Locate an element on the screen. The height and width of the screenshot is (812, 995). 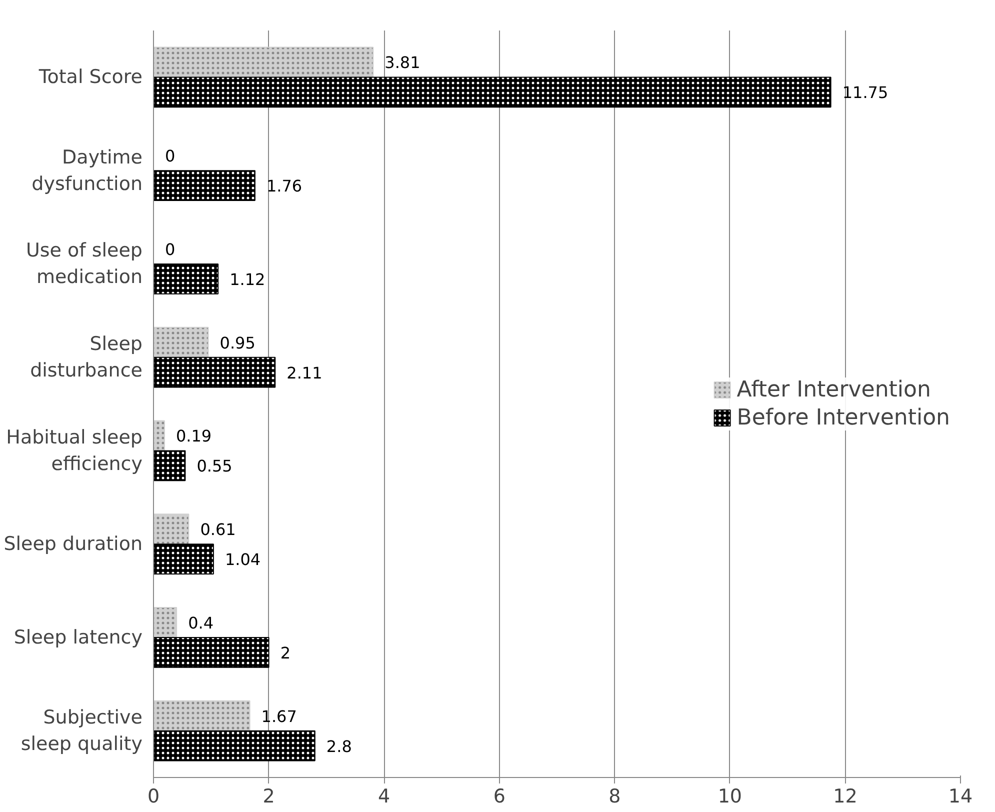
data-label: 0.61 is located at coordinates (218, 530).